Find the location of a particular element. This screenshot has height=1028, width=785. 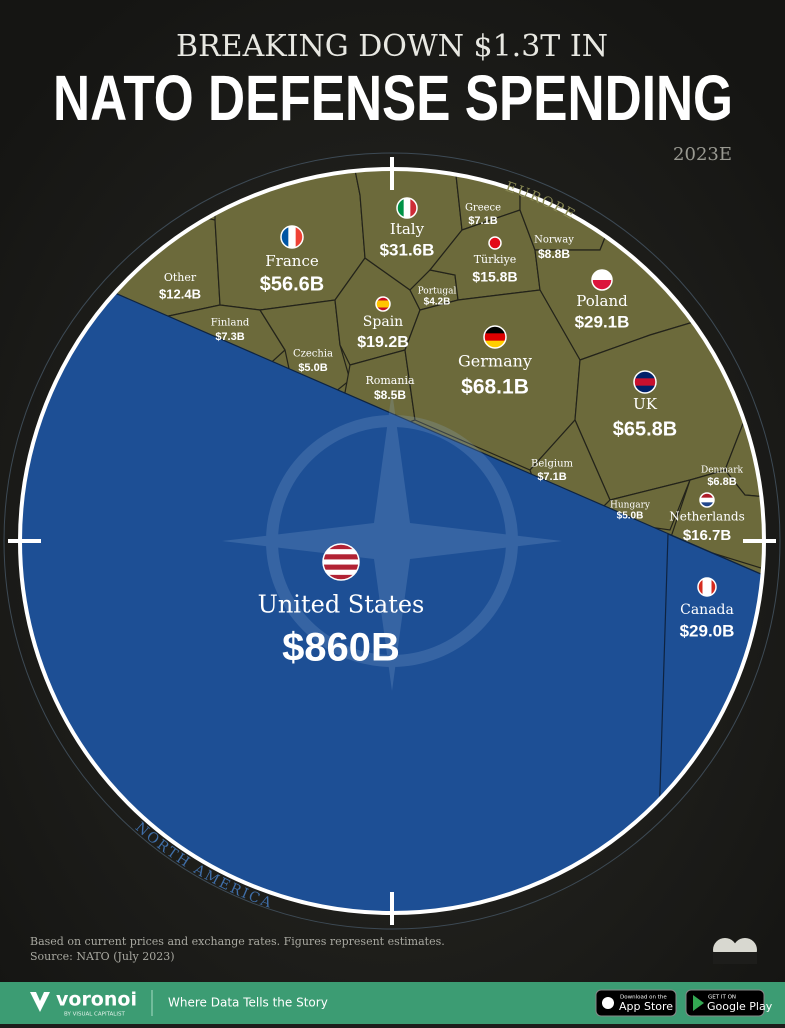

cell-name: Denmark is located at coordinates (722, 471).